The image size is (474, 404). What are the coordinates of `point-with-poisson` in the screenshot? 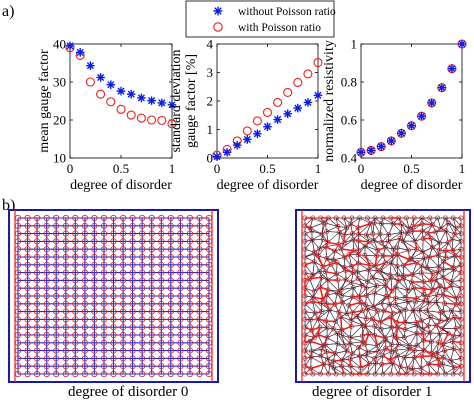 It's located at (267, 112).